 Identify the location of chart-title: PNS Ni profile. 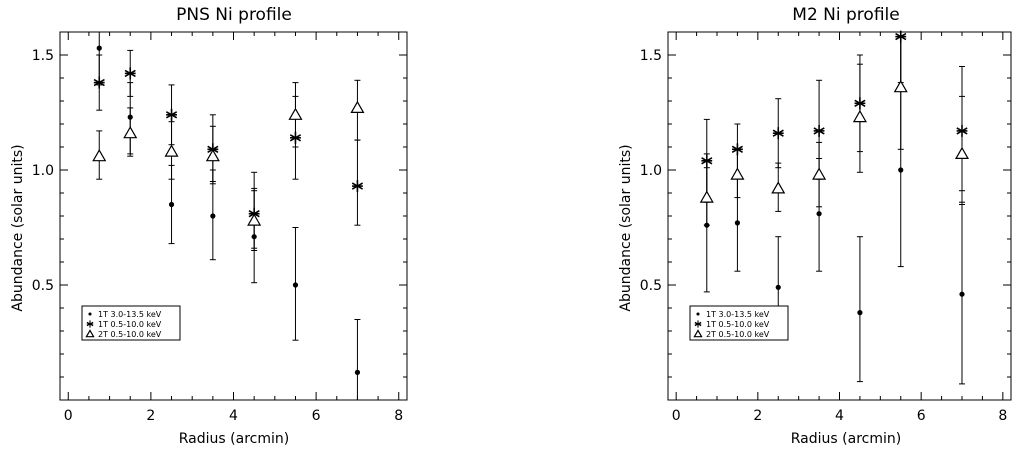
(234, 15).